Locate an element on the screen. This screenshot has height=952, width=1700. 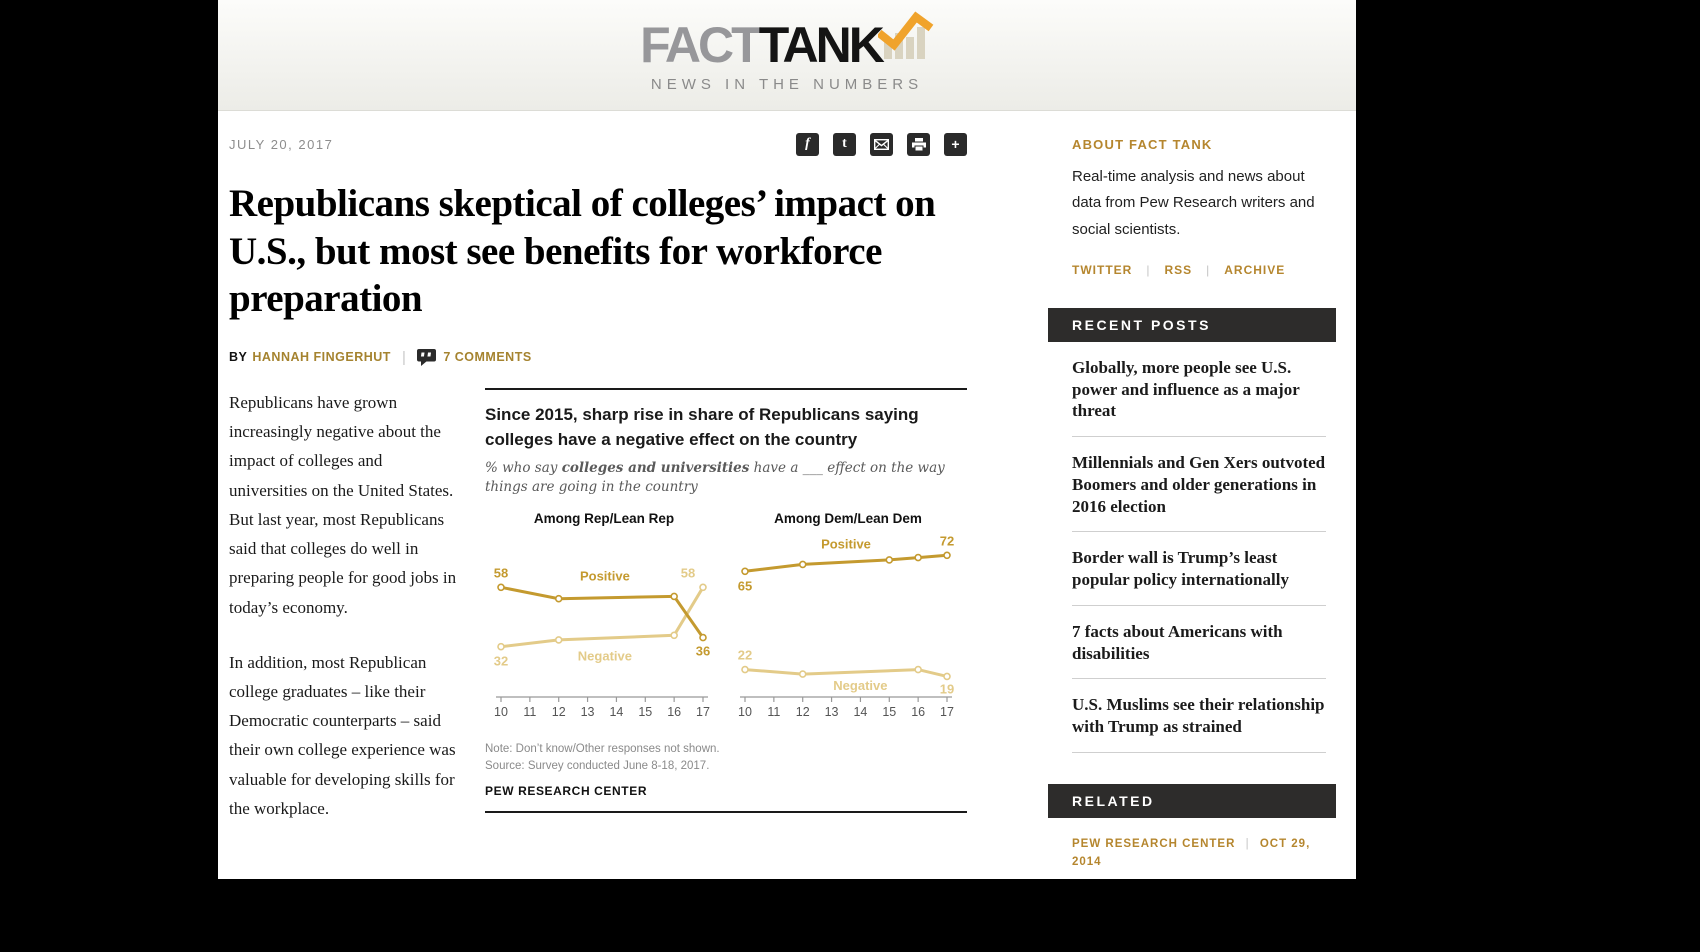
about-links: TWITTER | RSS | ARCHIVE is located at coordinates (1179, 269).